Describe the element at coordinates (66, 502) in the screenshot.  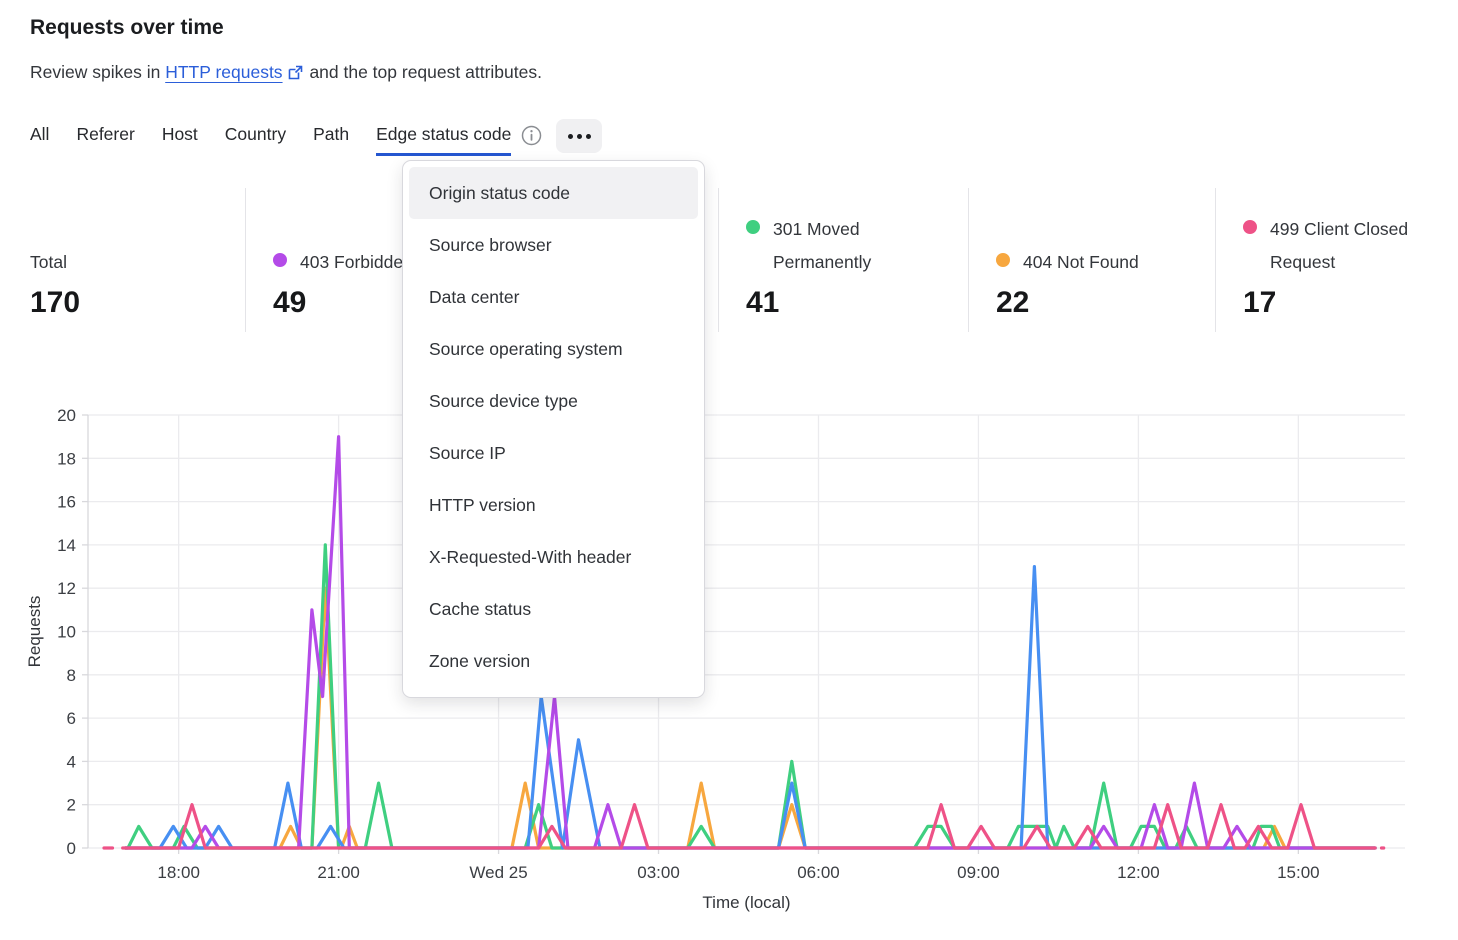
I see `y-tick-label: 16` at that location.